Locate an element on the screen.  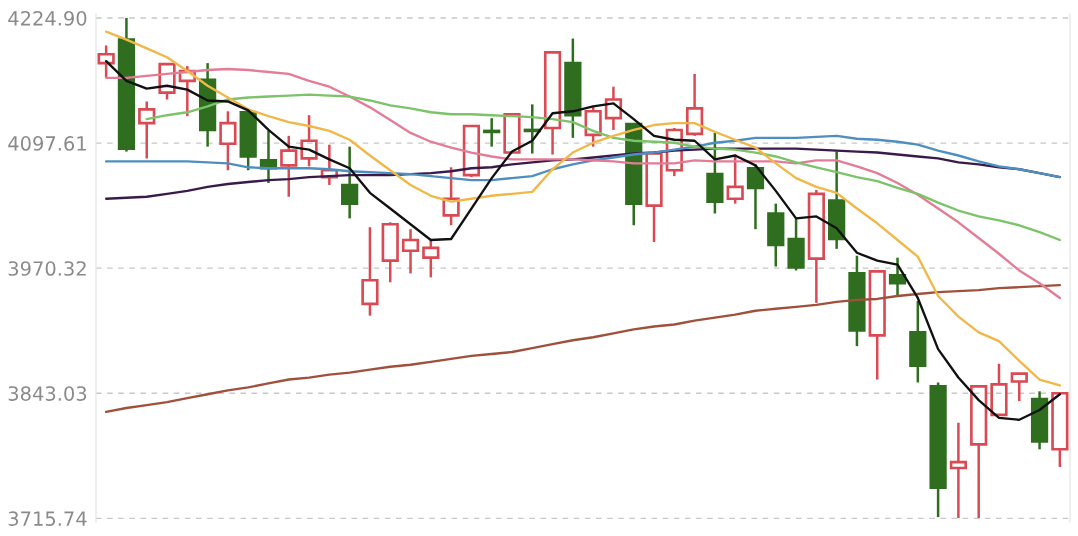
y-tick-label: 3970.32 is located at coordinates (47, 268).